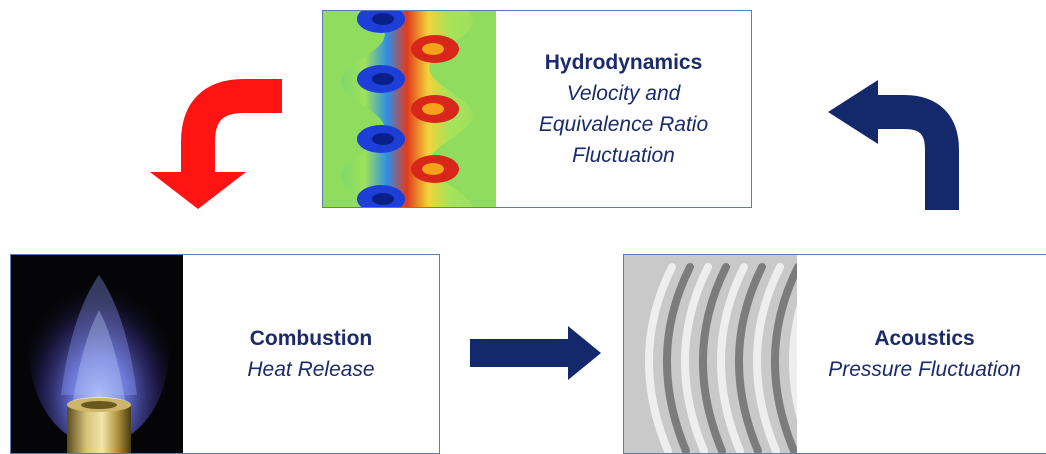 The image size is (1046, 454). I want to click on acoustics-subtitle-line: Pressure Fluctuation, so click(924, 369).